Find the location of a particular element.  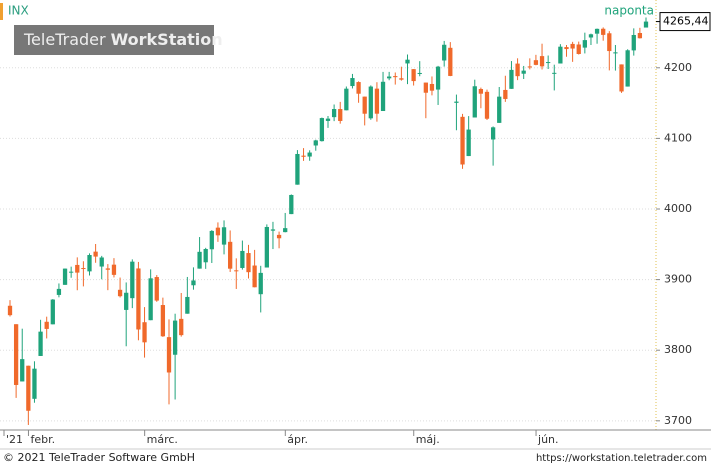

copyright: © 2021 TeleTrader Software GmbH is located at coordinates (99, 457).